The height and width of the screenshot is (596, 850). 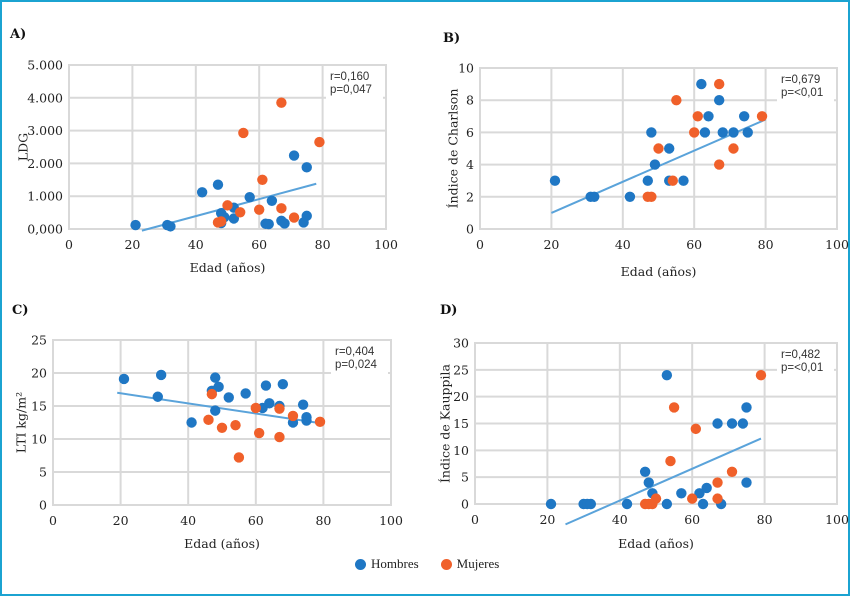 What do you see at coordinates (45, 65) in the screenshot?
I see `y-tick-label: 5.000` at bounding box center [45, 65].